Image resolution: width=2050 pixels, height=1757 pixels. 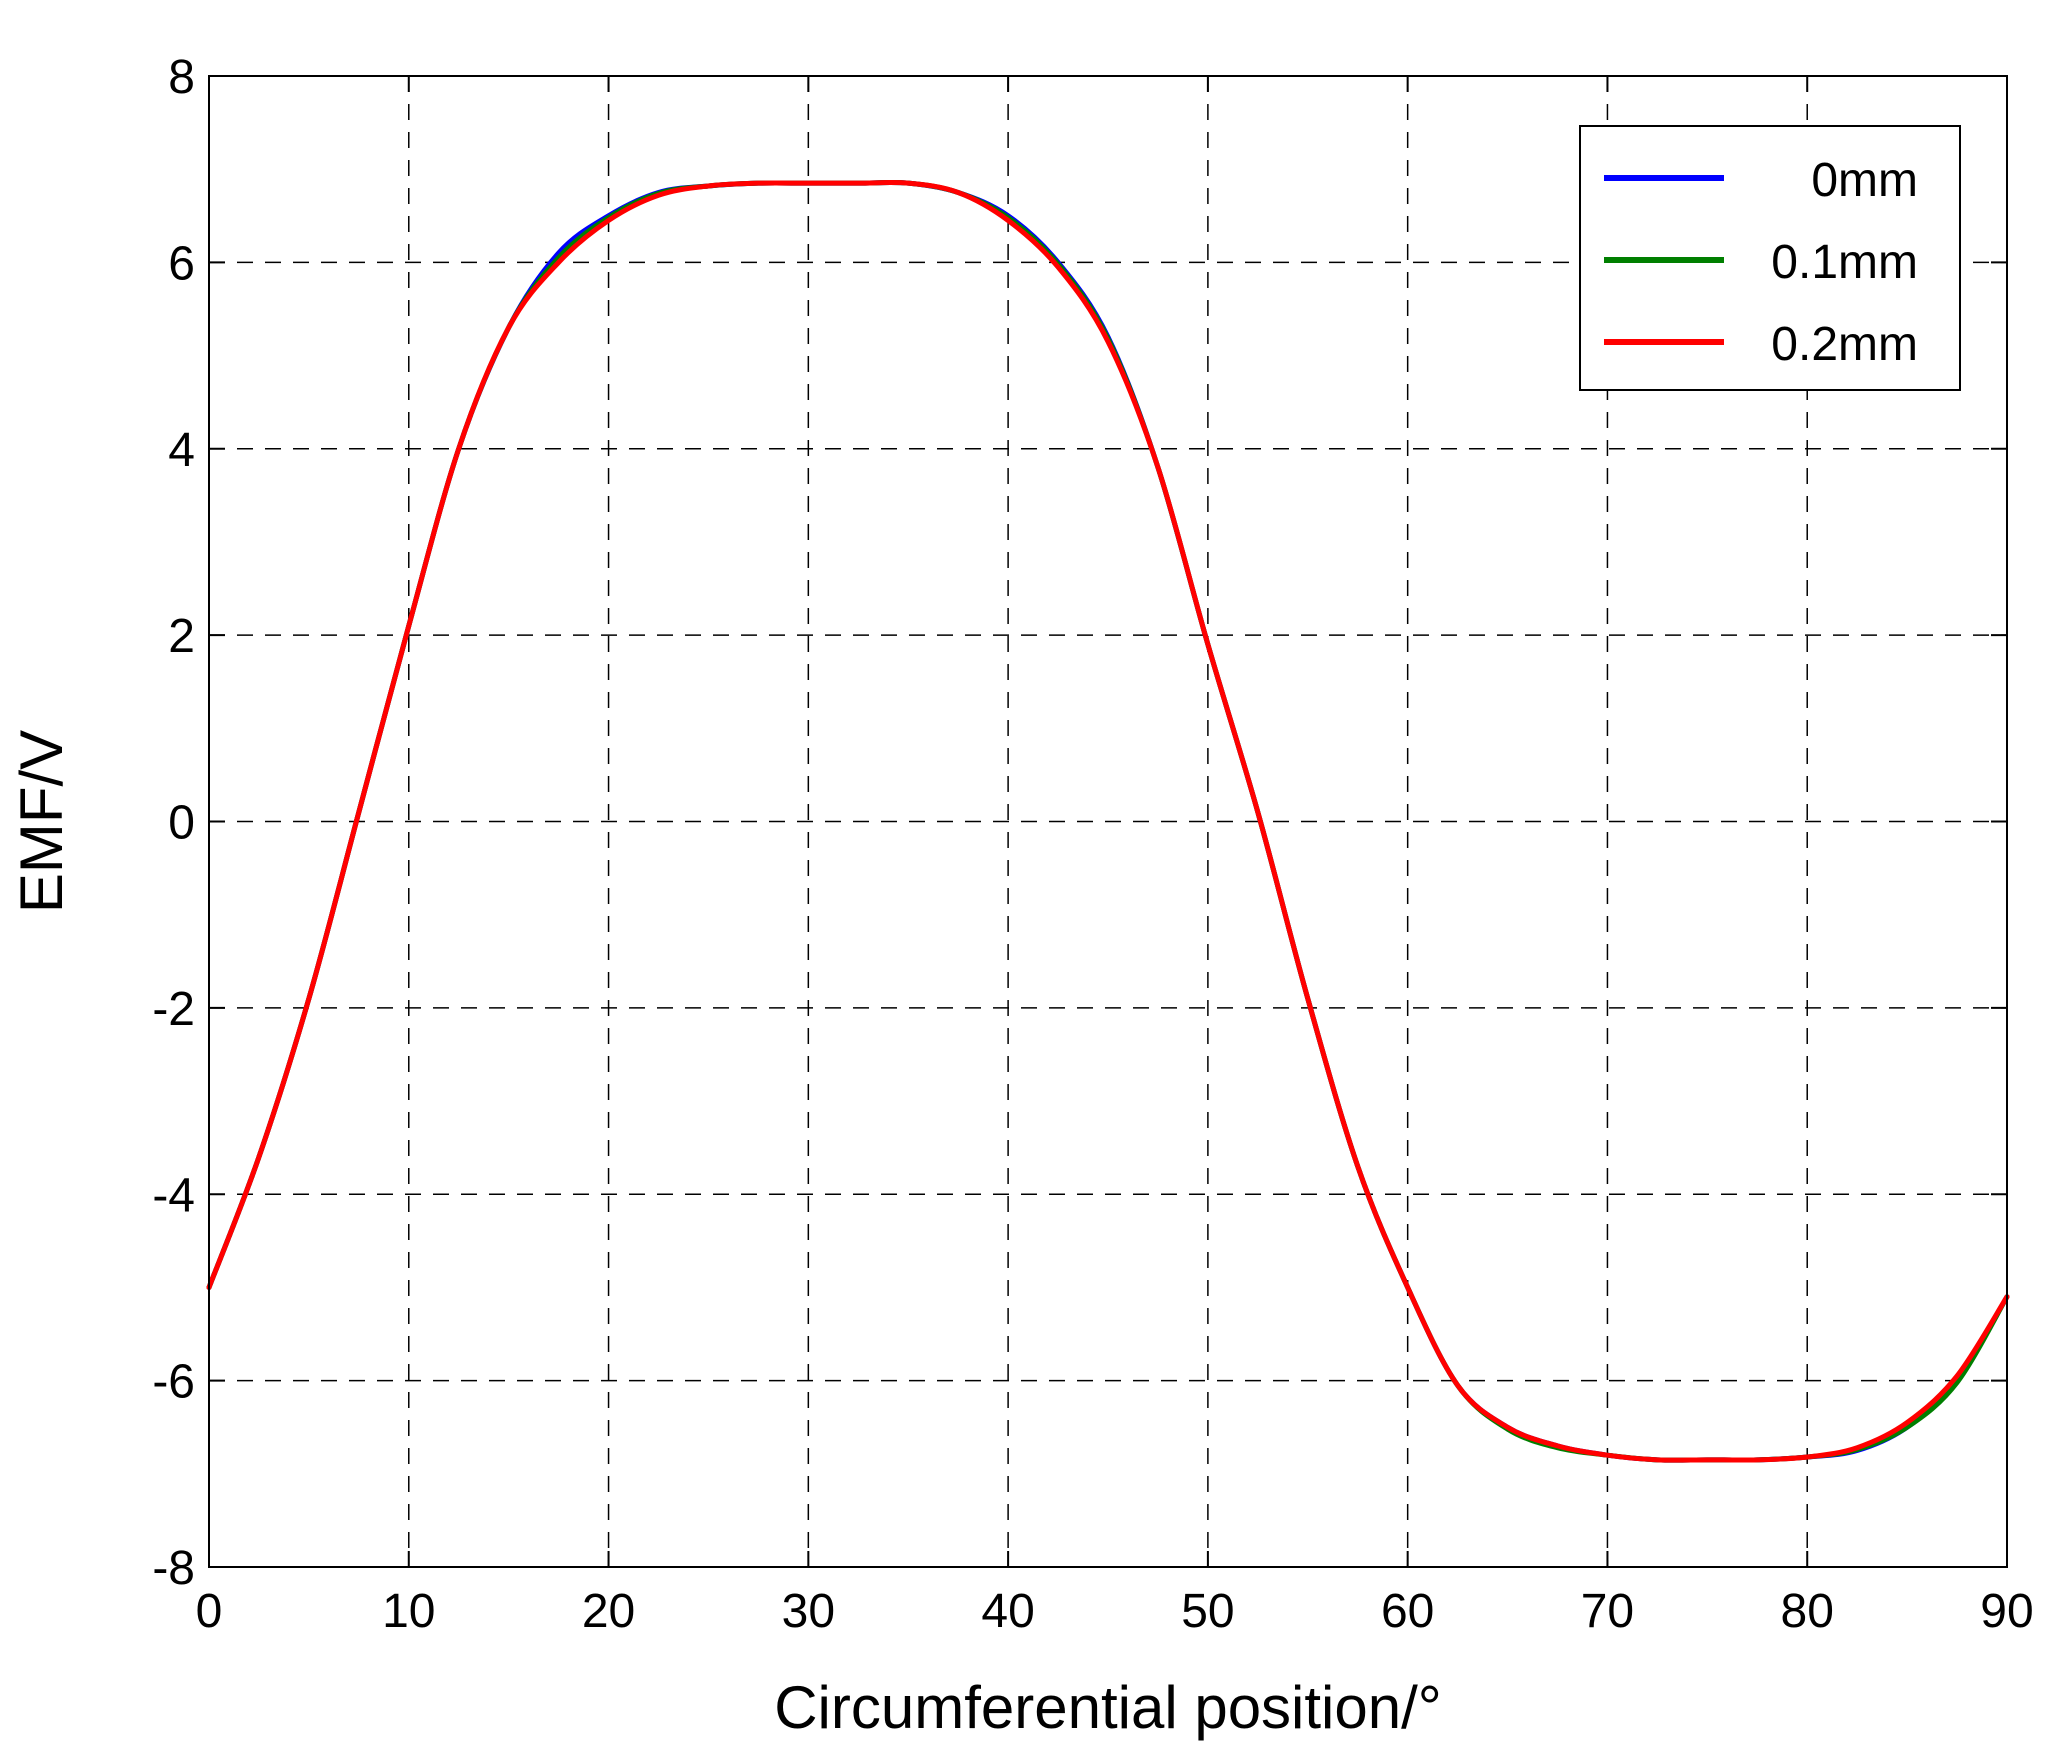 I want to click on y-tick-label: -2, so click(x=173, y=1009).